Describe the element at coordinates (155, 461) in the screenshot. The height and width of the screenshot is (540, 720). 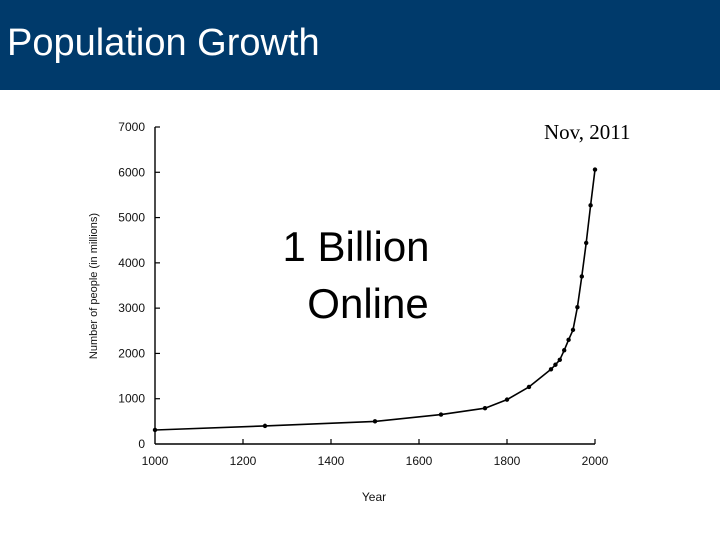
I see `x-tick-label: 1000` at that location.